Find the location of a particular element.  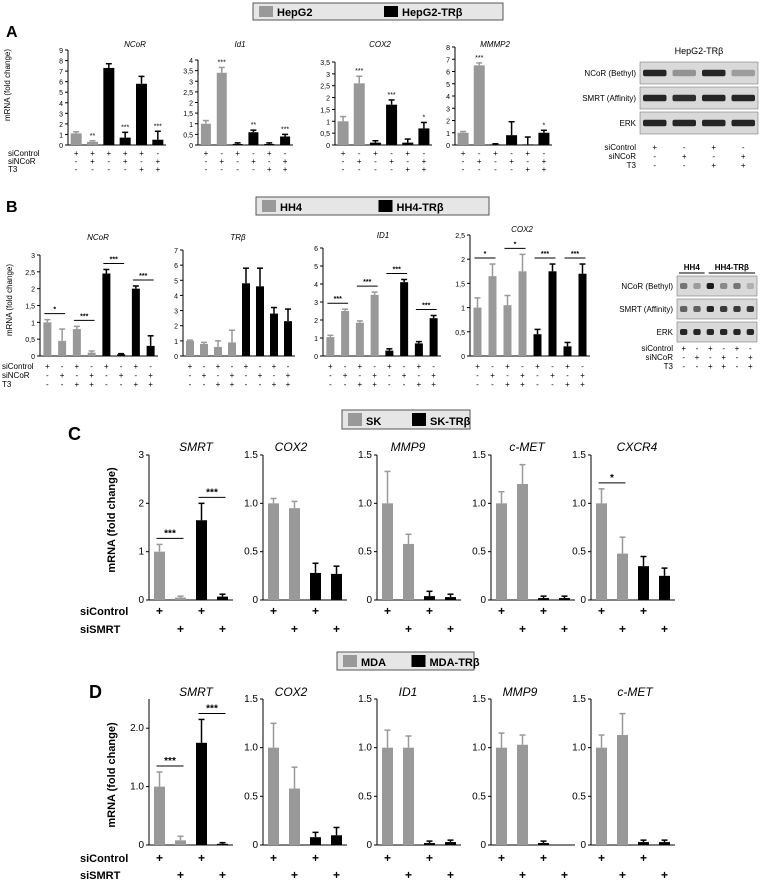

chart-c-smrt: SMRT 0 1 2 3 *** *** + + + + is located at coordinates (185, 538).